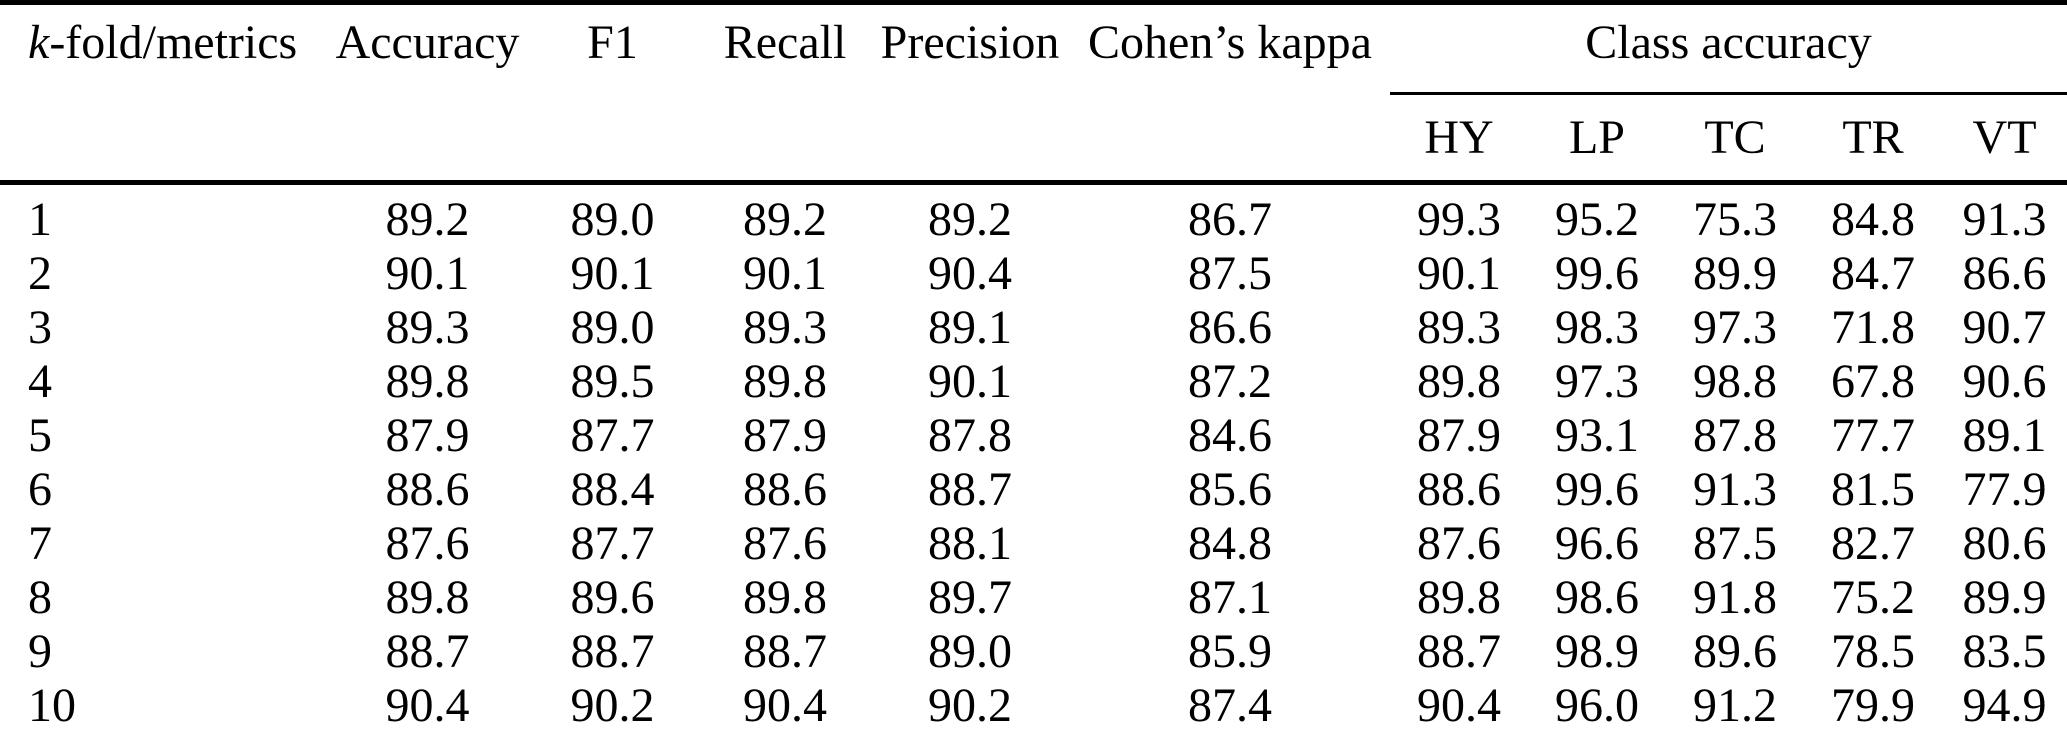 The height and width of the screenshot is (738, 2067). I want to click on f1-cell: 89.6, so click(612, 598).